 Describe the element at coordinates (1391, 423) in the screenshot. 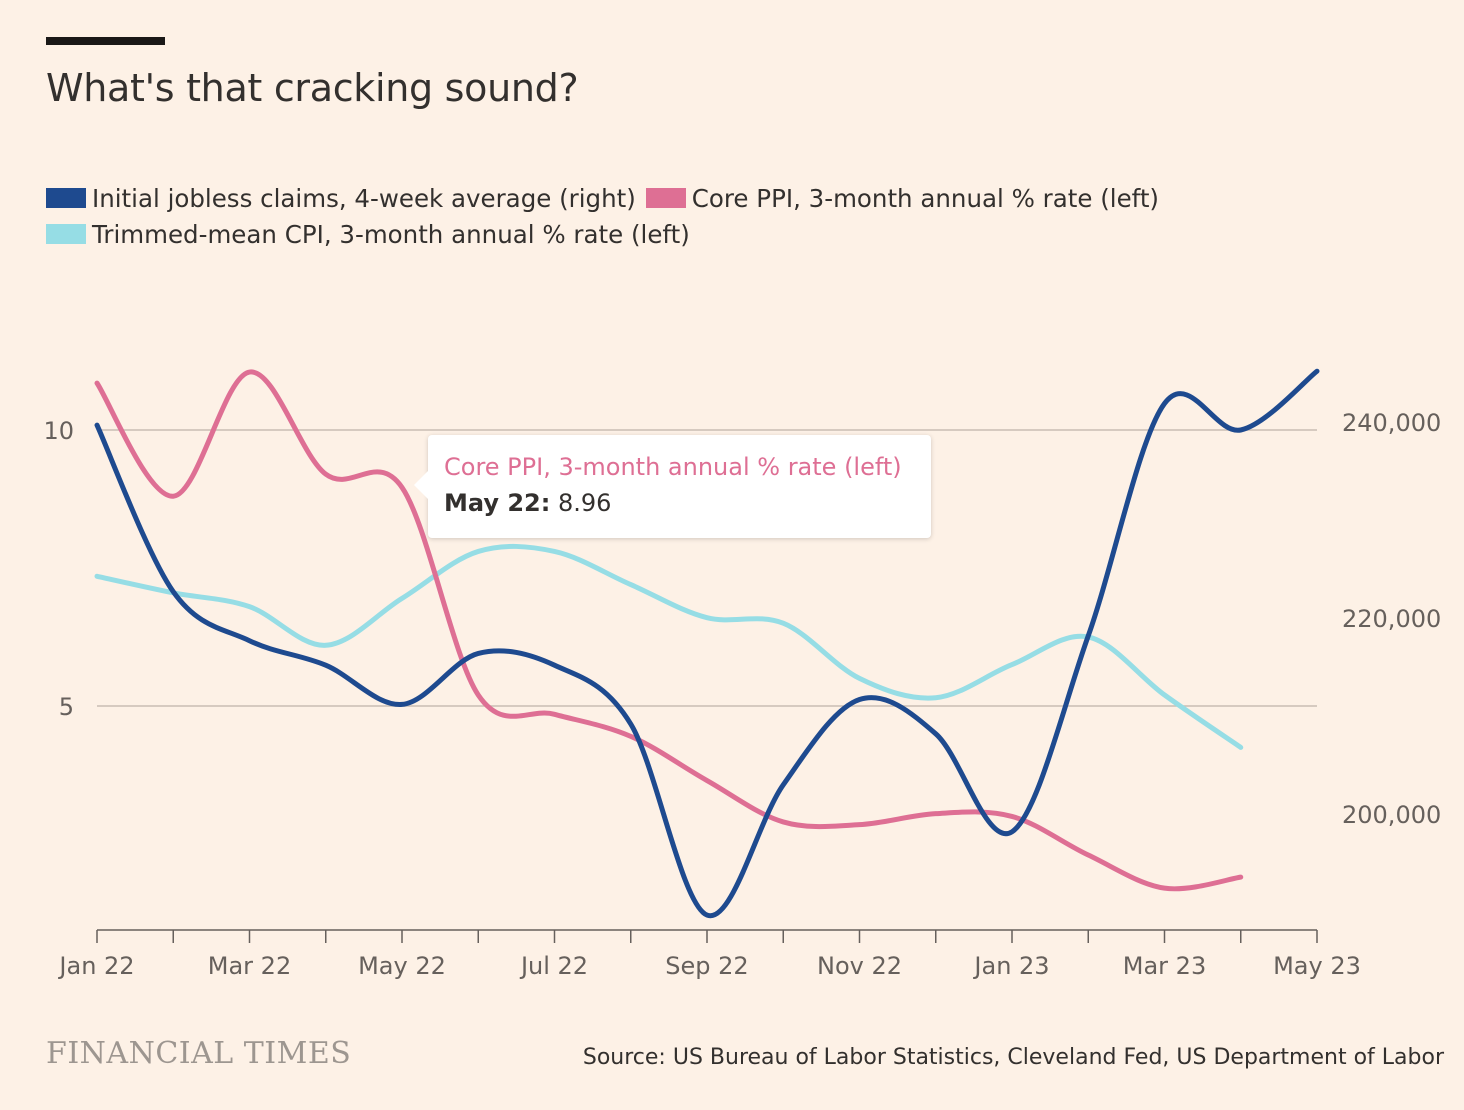

I see `y-right-tick-label: 240,000` at that location.